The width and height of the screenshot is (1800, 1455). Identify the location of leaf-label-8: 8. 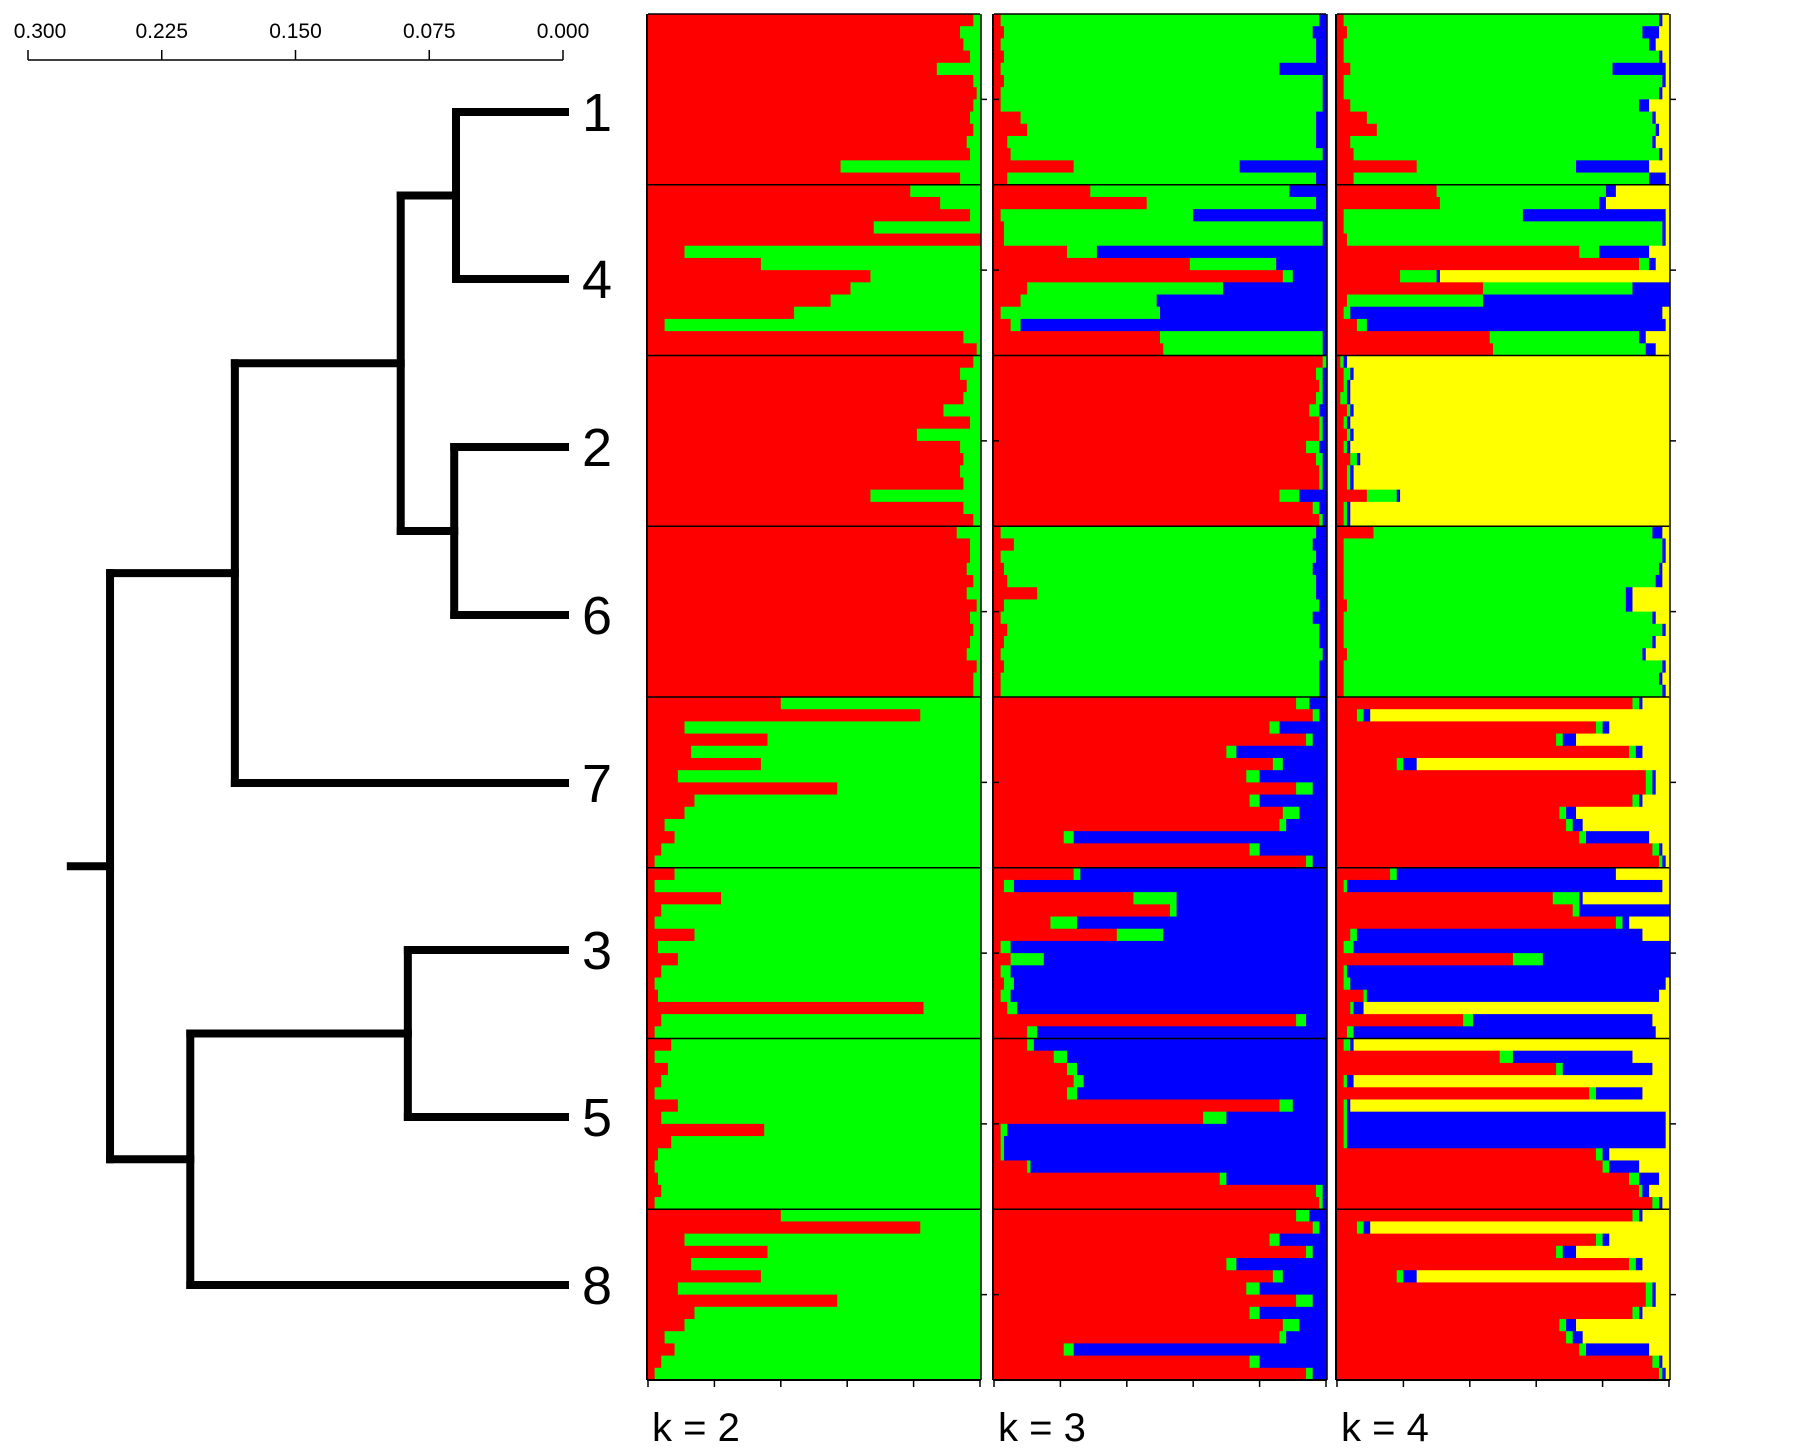
(597, 1286).